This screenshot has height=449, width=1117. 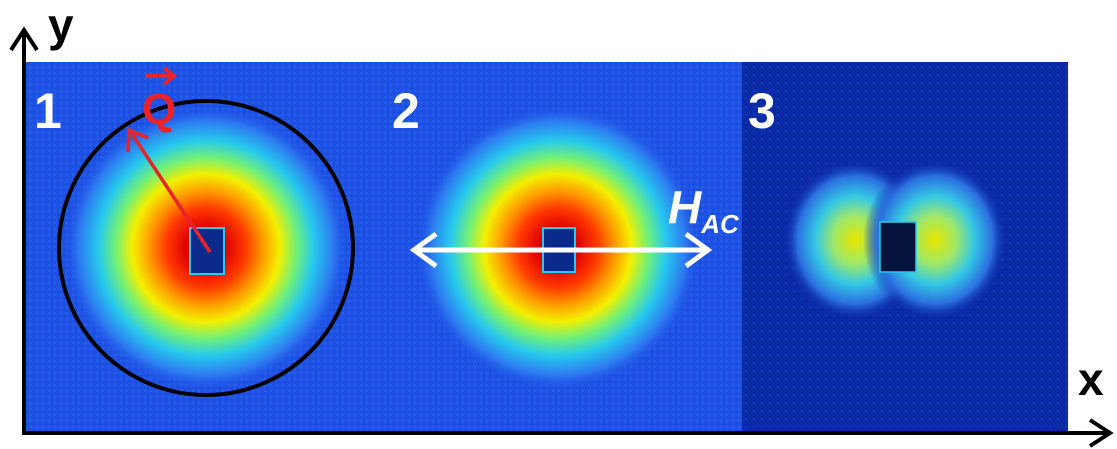 What do you see at coordinates (720, 224) in the screenshot?
I see `hac-label-subscript: AC` at bounding box center [720, 224].